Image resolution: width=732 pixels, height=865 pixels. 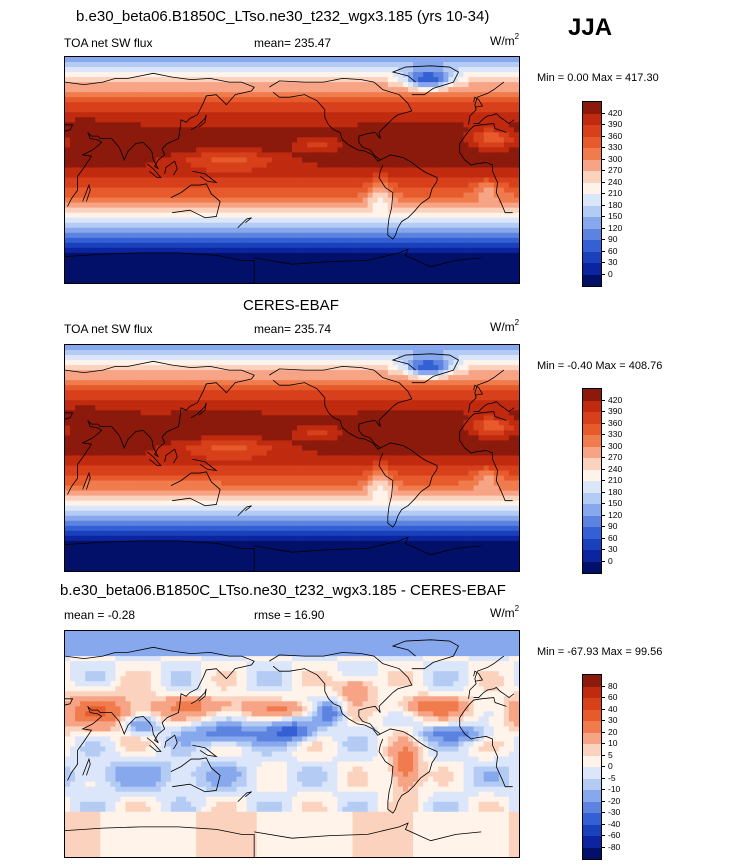 What do you see at coordinates (615, 170) in the screenshot?
I see `colorbar-label: 270` at bounding box center [615, 170].